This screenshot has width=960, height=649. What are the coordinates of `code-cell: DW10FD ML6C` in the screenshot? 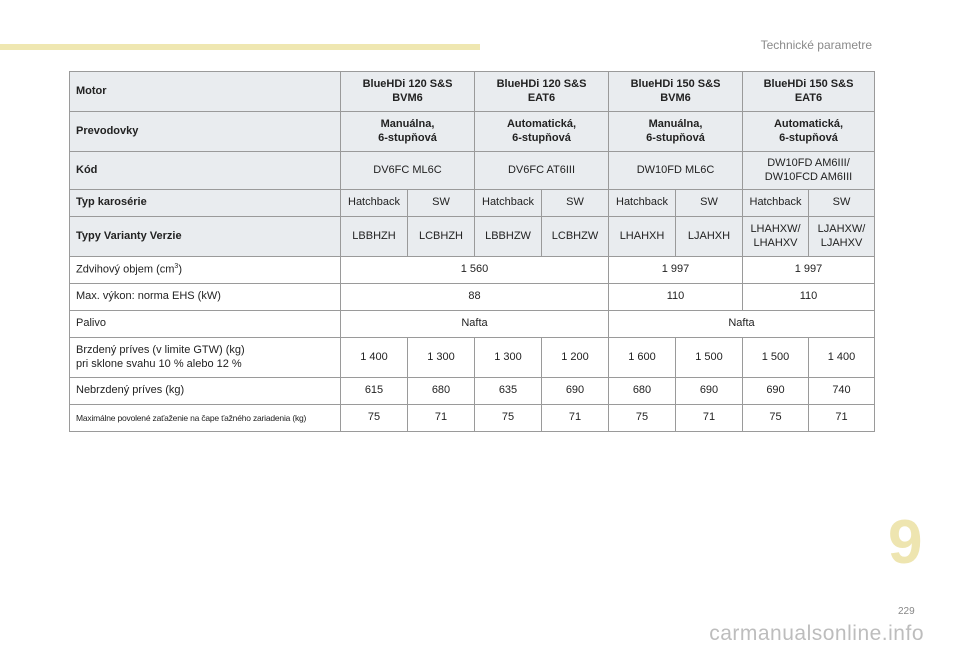 It's located at (675, 170).